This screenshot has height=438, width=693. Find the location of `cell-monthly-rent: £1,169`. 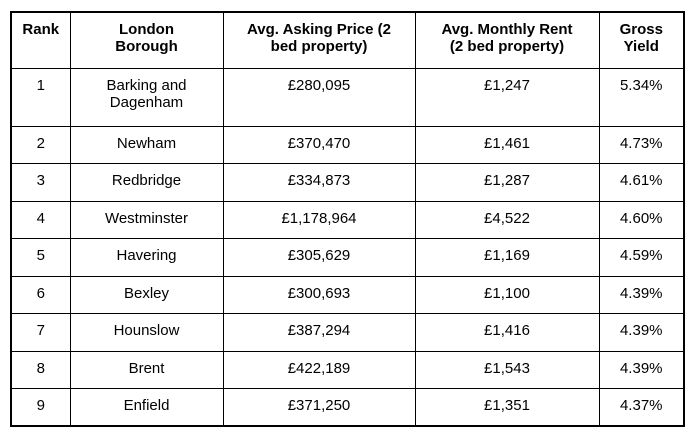

cell-monthly-rent: £1,169 is located at coordinates (507, 257).